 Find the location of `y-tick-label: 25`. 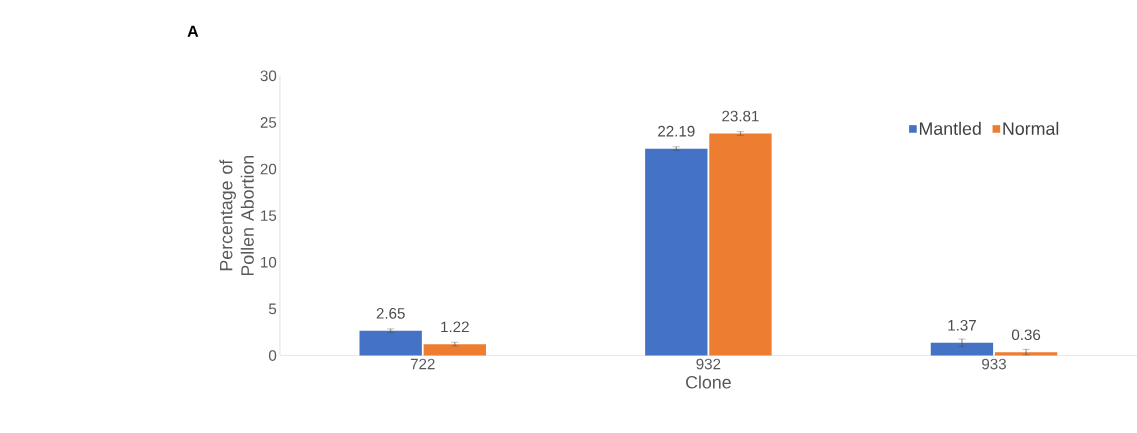

y-tick-label: 25 is located at coordinates (268, 122).